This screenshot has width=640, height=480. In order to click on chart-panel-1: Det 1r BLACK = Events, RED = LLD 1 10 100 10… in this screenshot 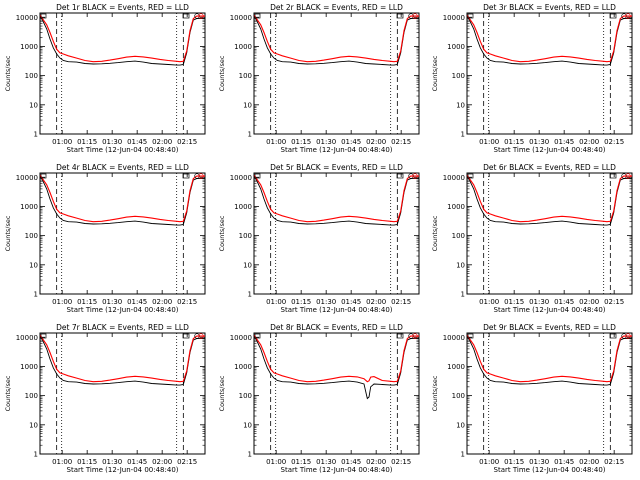, I will do `click(105, 78)`.